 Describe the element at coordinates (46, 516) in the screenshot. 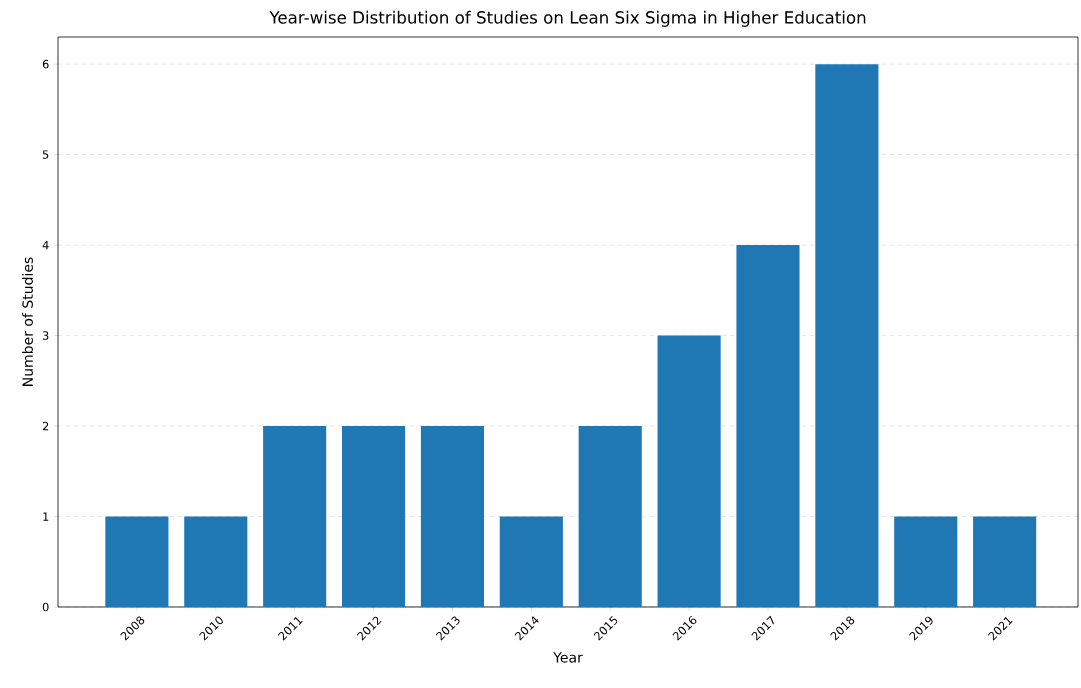

I see `y-tick-label: 1` at that location.